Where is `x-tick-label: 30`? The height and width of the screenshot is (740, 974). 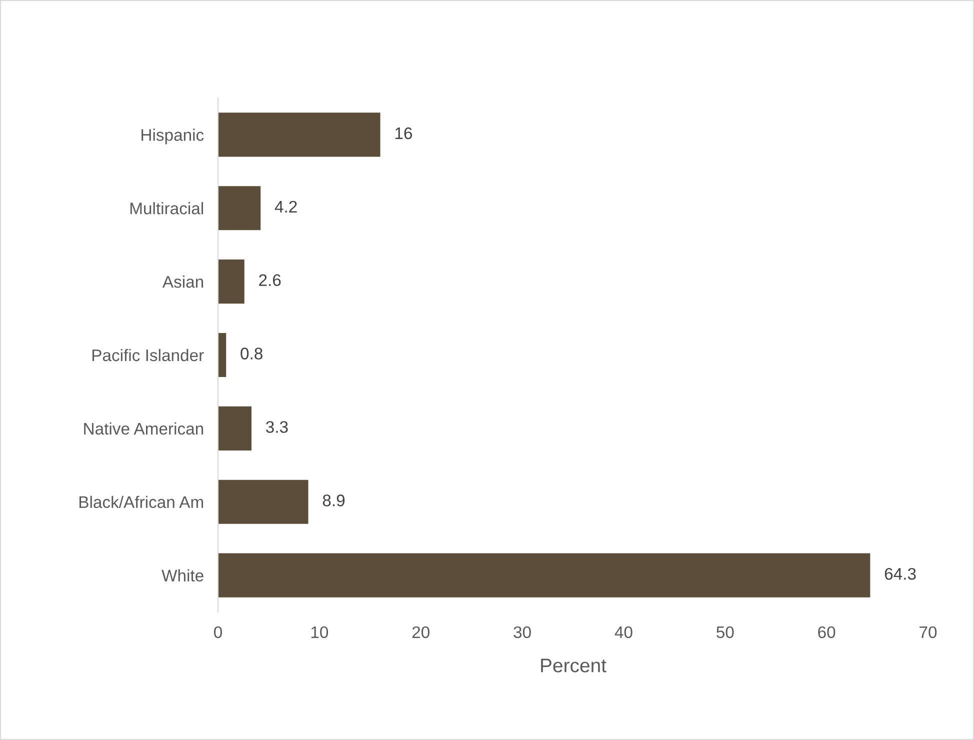
x-tick-label: 30 is located at coordinates (522, 632).